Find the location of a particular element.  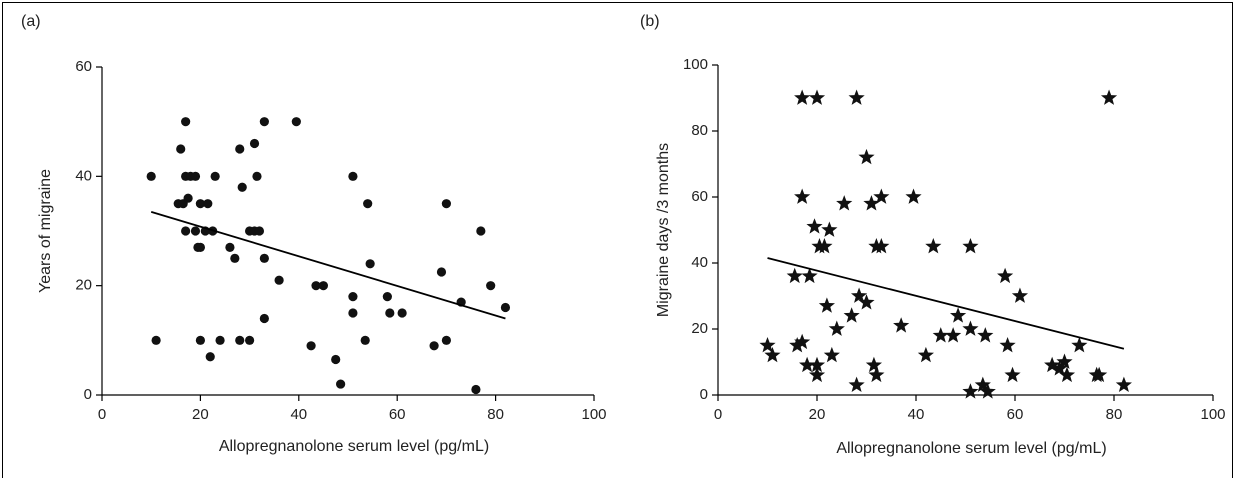

panel-label: (b) is located at coordinates (650, 21).